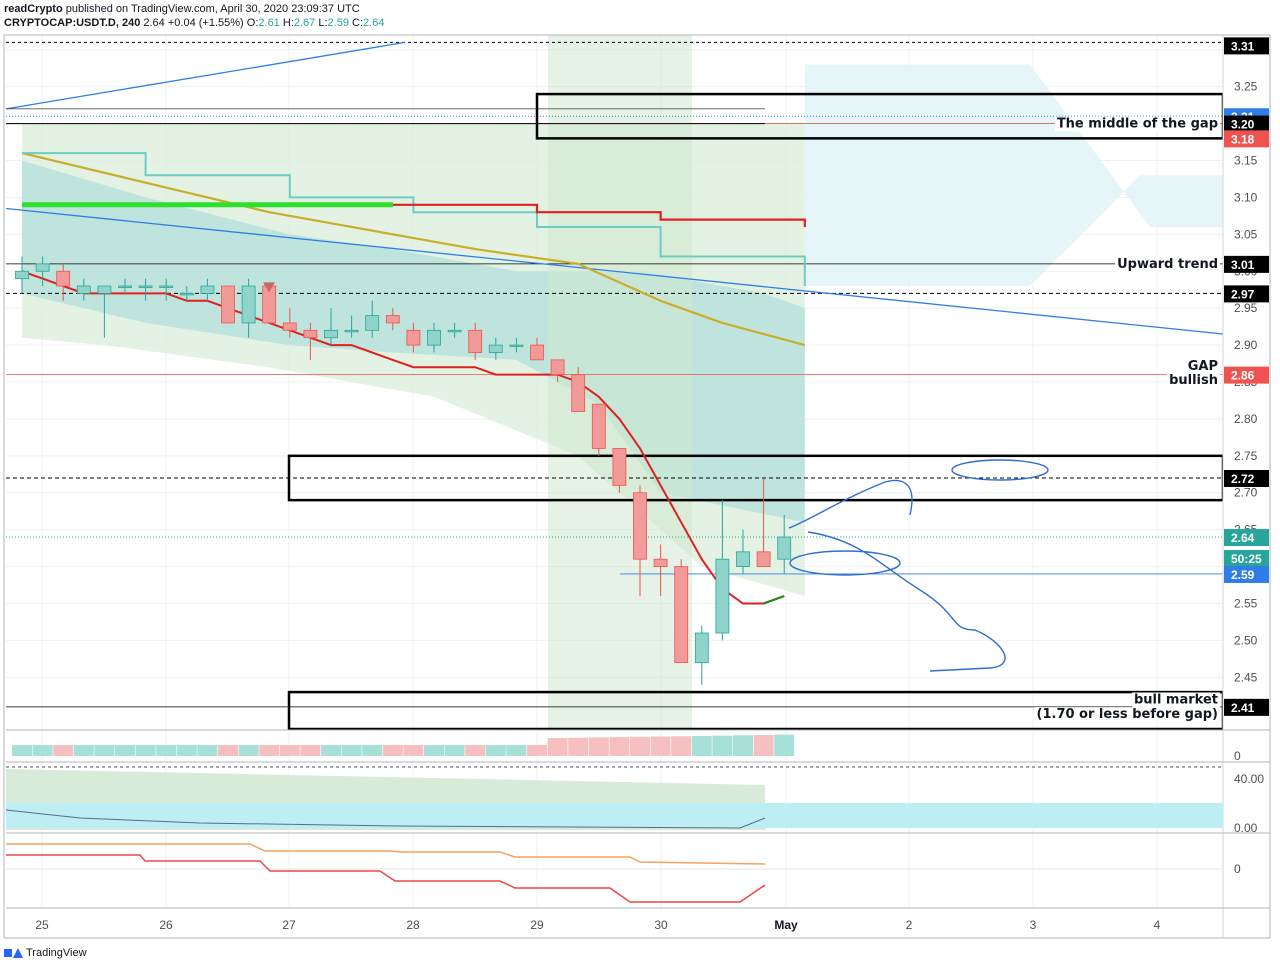 The height and width of the screenshot is (969, 1280). Describe the element at coordinates (537, 925) in the screenshot. I see `time-tick-label: 29` at that location.